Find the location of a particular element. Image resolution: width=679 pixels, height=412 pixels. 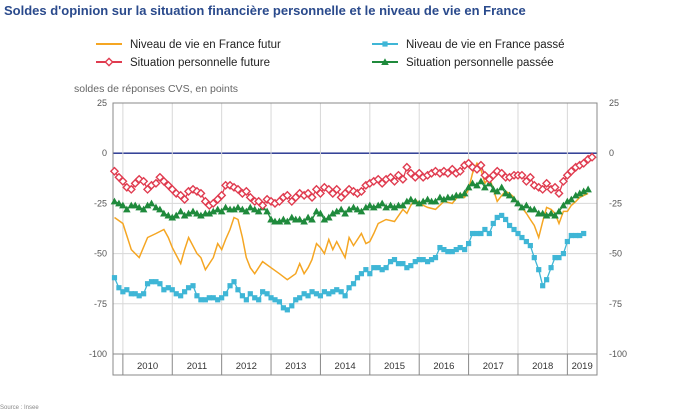

y-tick-label-left: 25 is located at coordinates (102, 103).